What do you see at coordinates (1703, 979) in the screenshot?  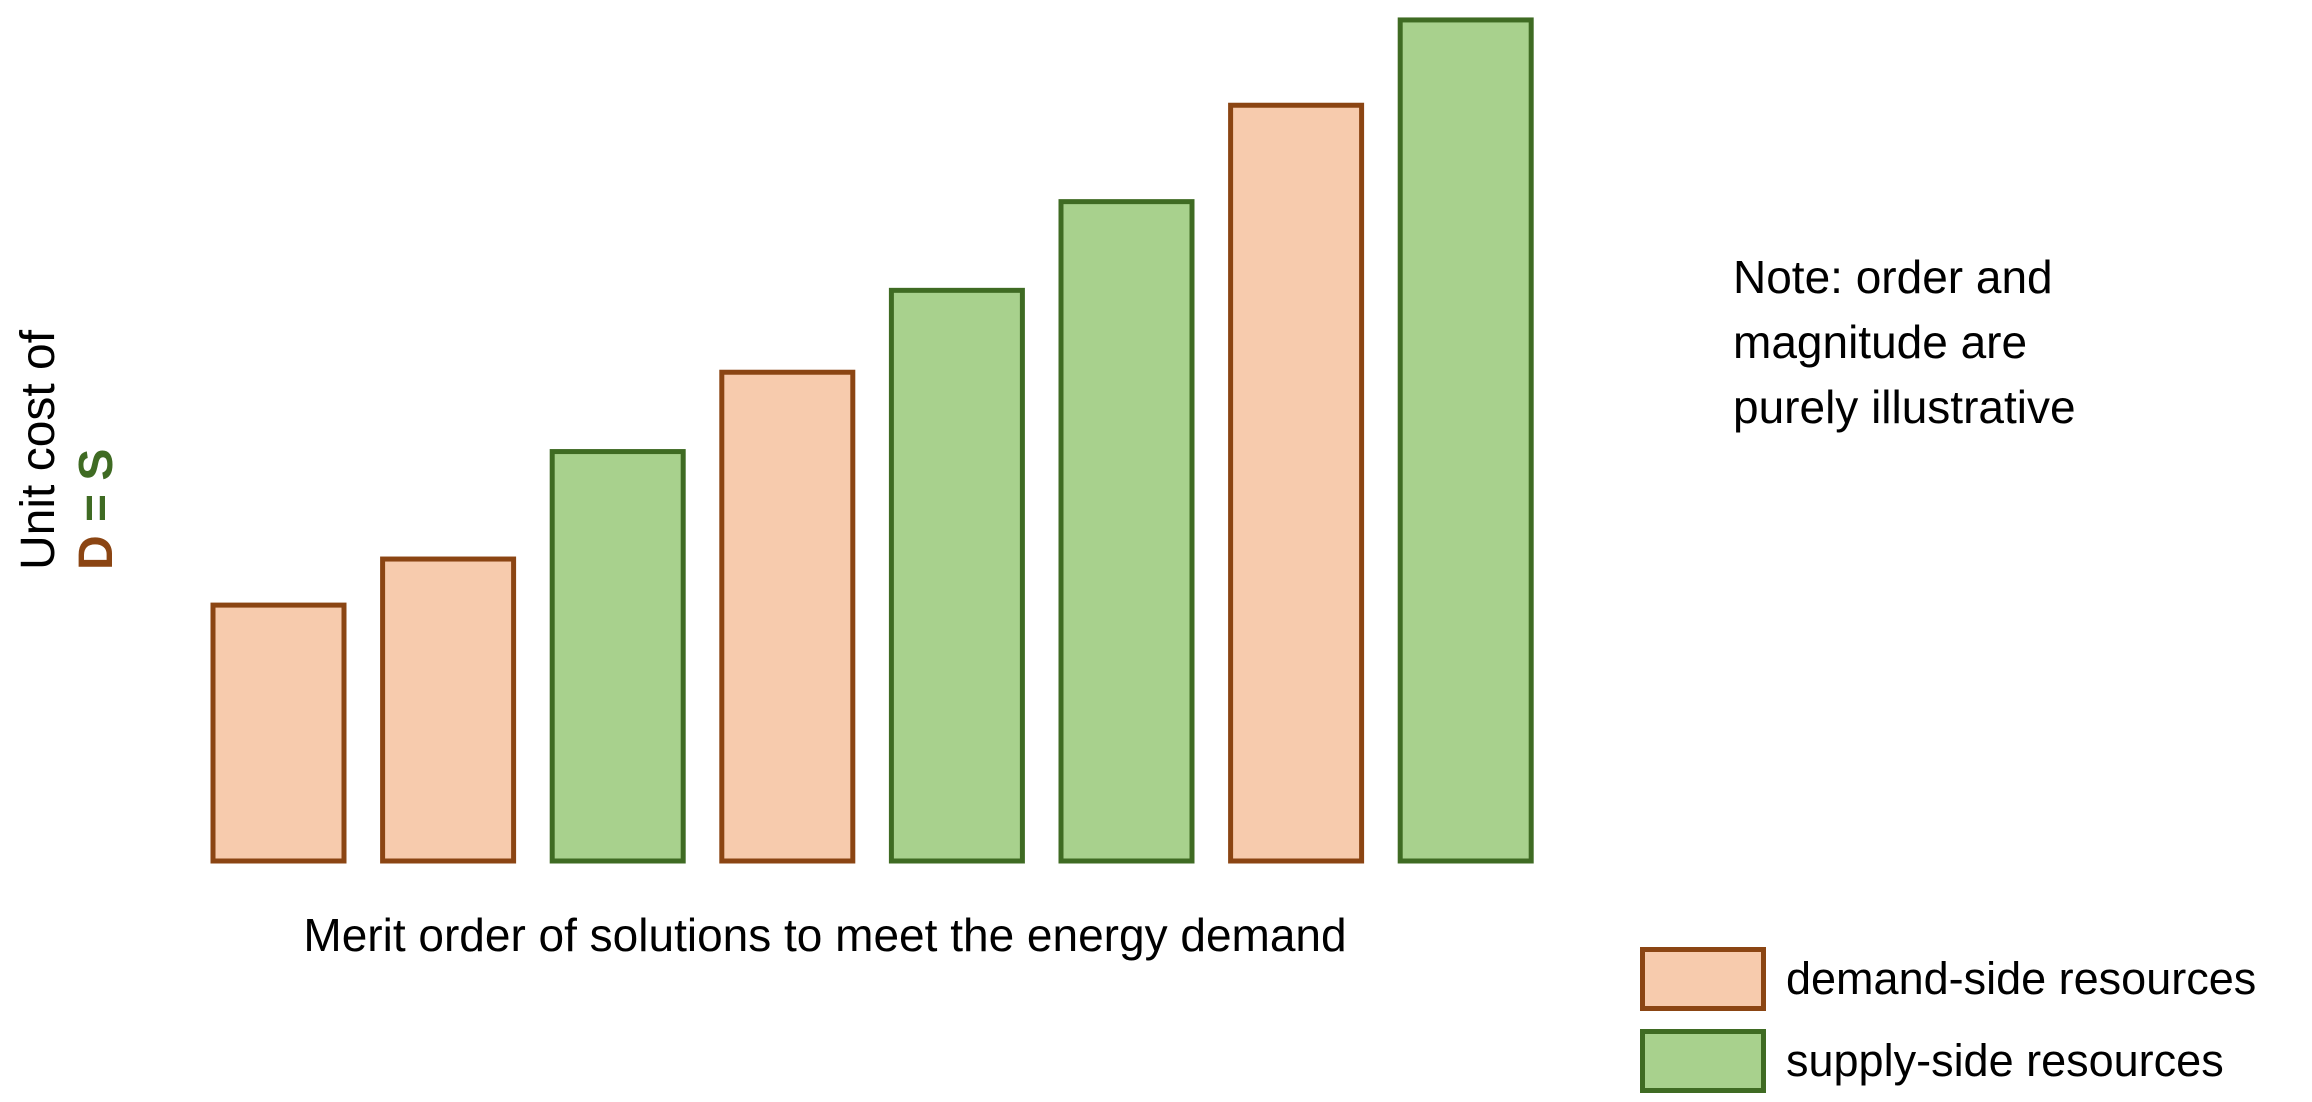 I see `legend-swatch-demand` at bounding box center [1703, 979].